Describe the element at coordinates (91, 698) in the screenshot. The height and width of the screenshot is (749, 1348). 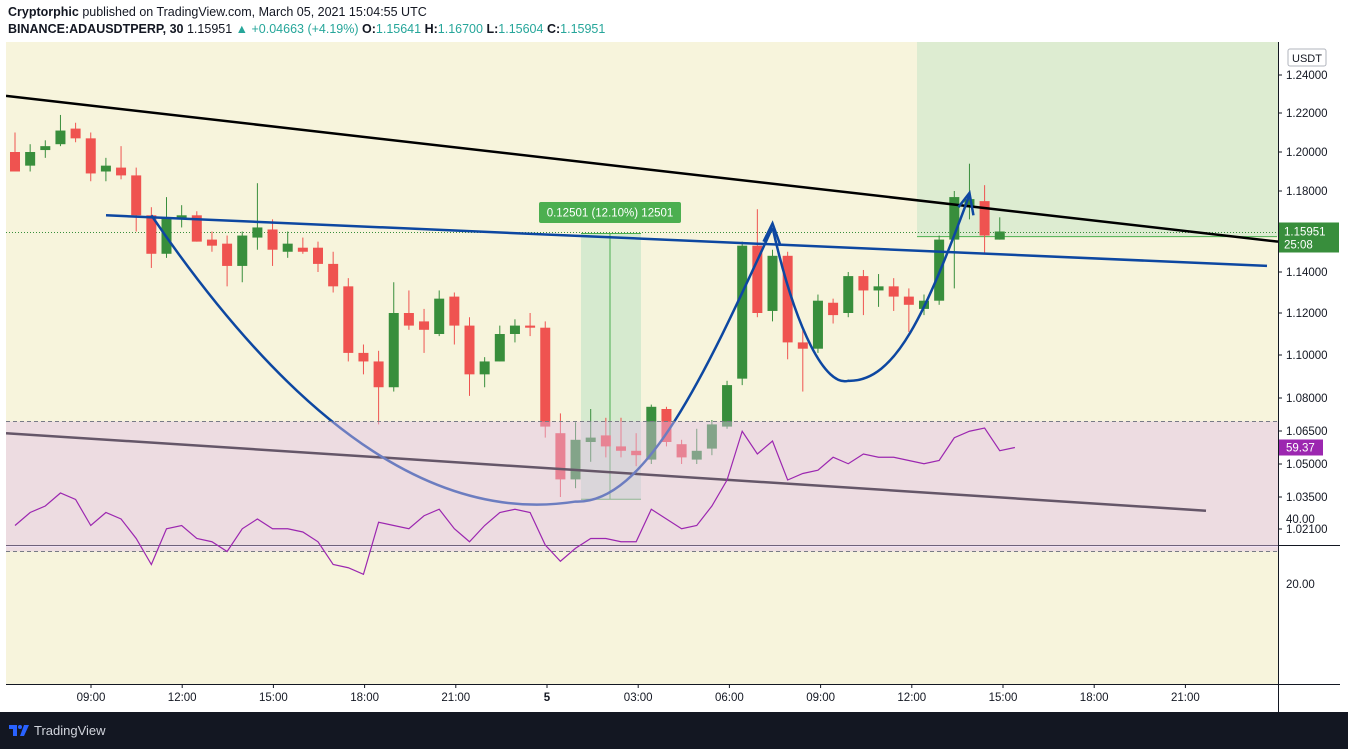
I see `time-tick-label: 09:00` at that location.